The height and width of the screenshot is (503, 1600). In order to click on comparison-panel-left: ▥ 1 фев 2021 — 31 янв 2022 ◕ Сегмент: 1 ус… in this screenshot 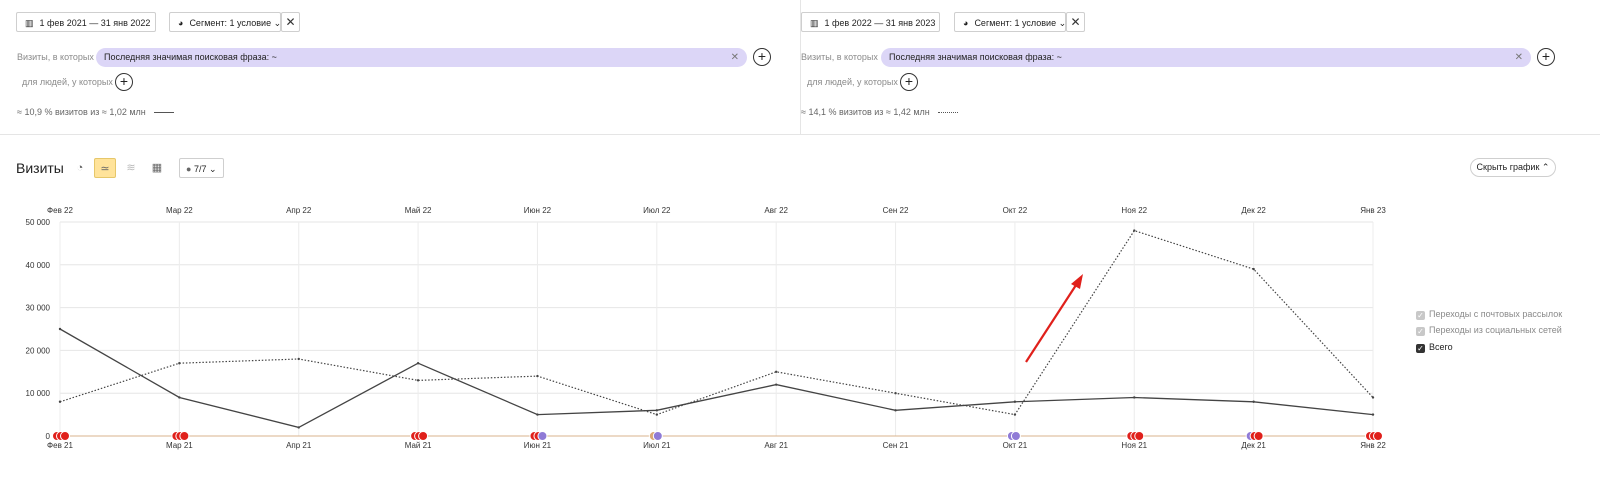, I will do `click(400, 67)`.